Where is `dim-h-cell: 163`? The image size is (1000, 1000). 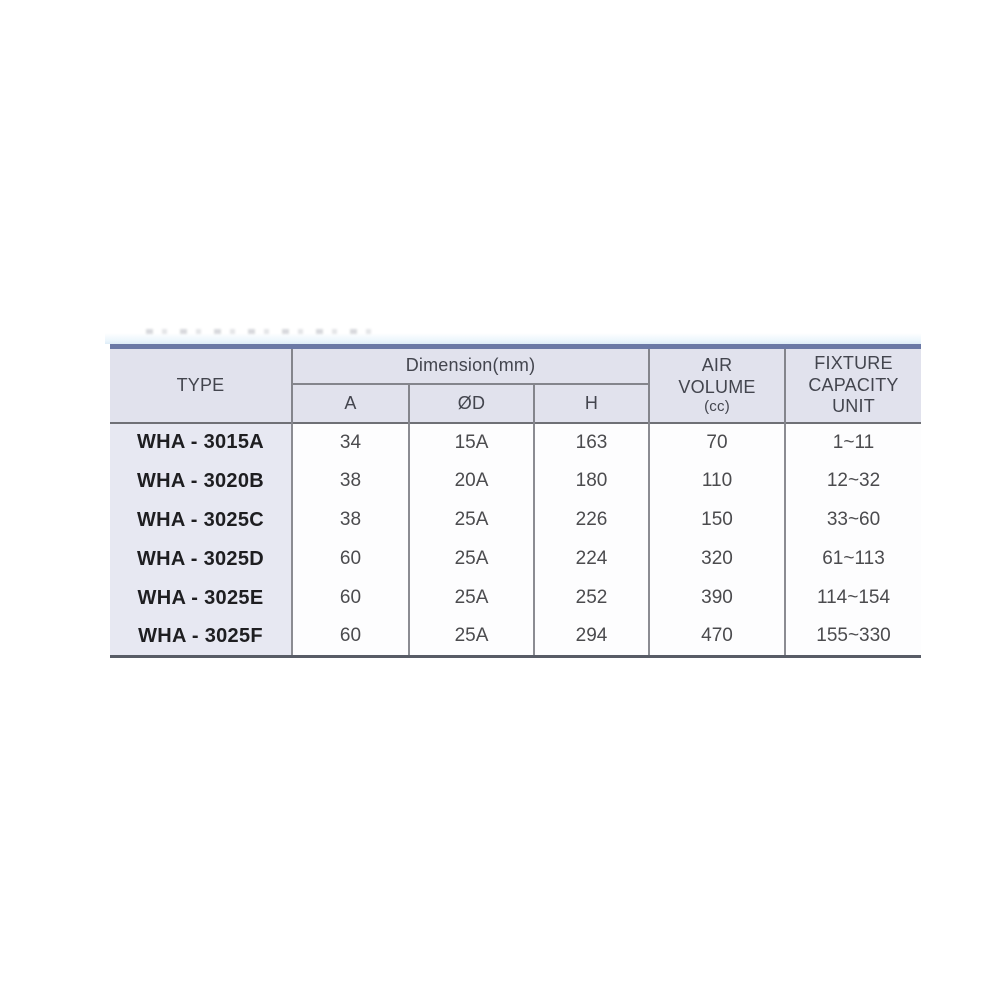 dim-h-cell: 163 is located at coordinates (591, 442).